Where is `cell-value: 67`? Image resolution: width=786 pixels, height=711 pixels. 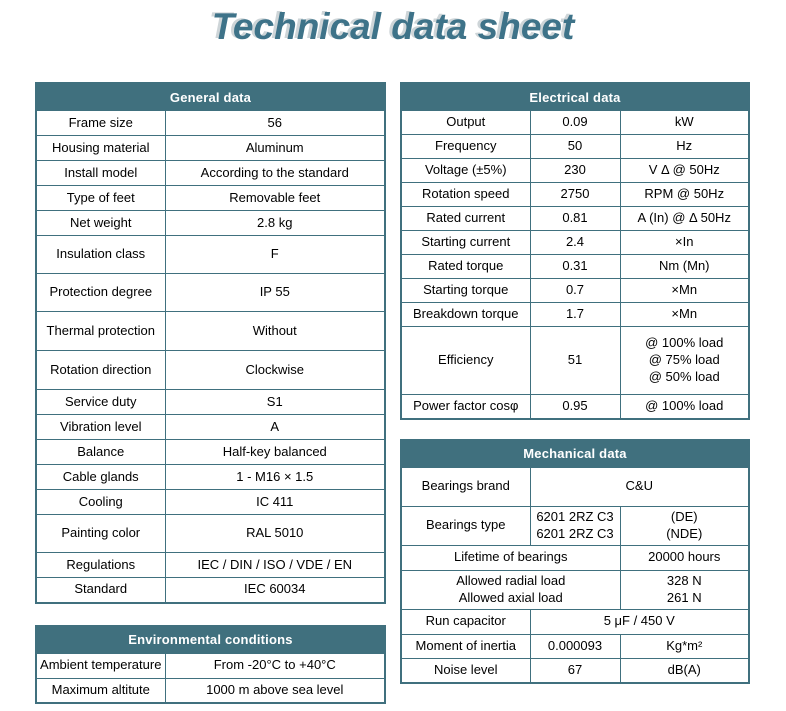 cell-value: 67 is located at coordinates (575, 670).